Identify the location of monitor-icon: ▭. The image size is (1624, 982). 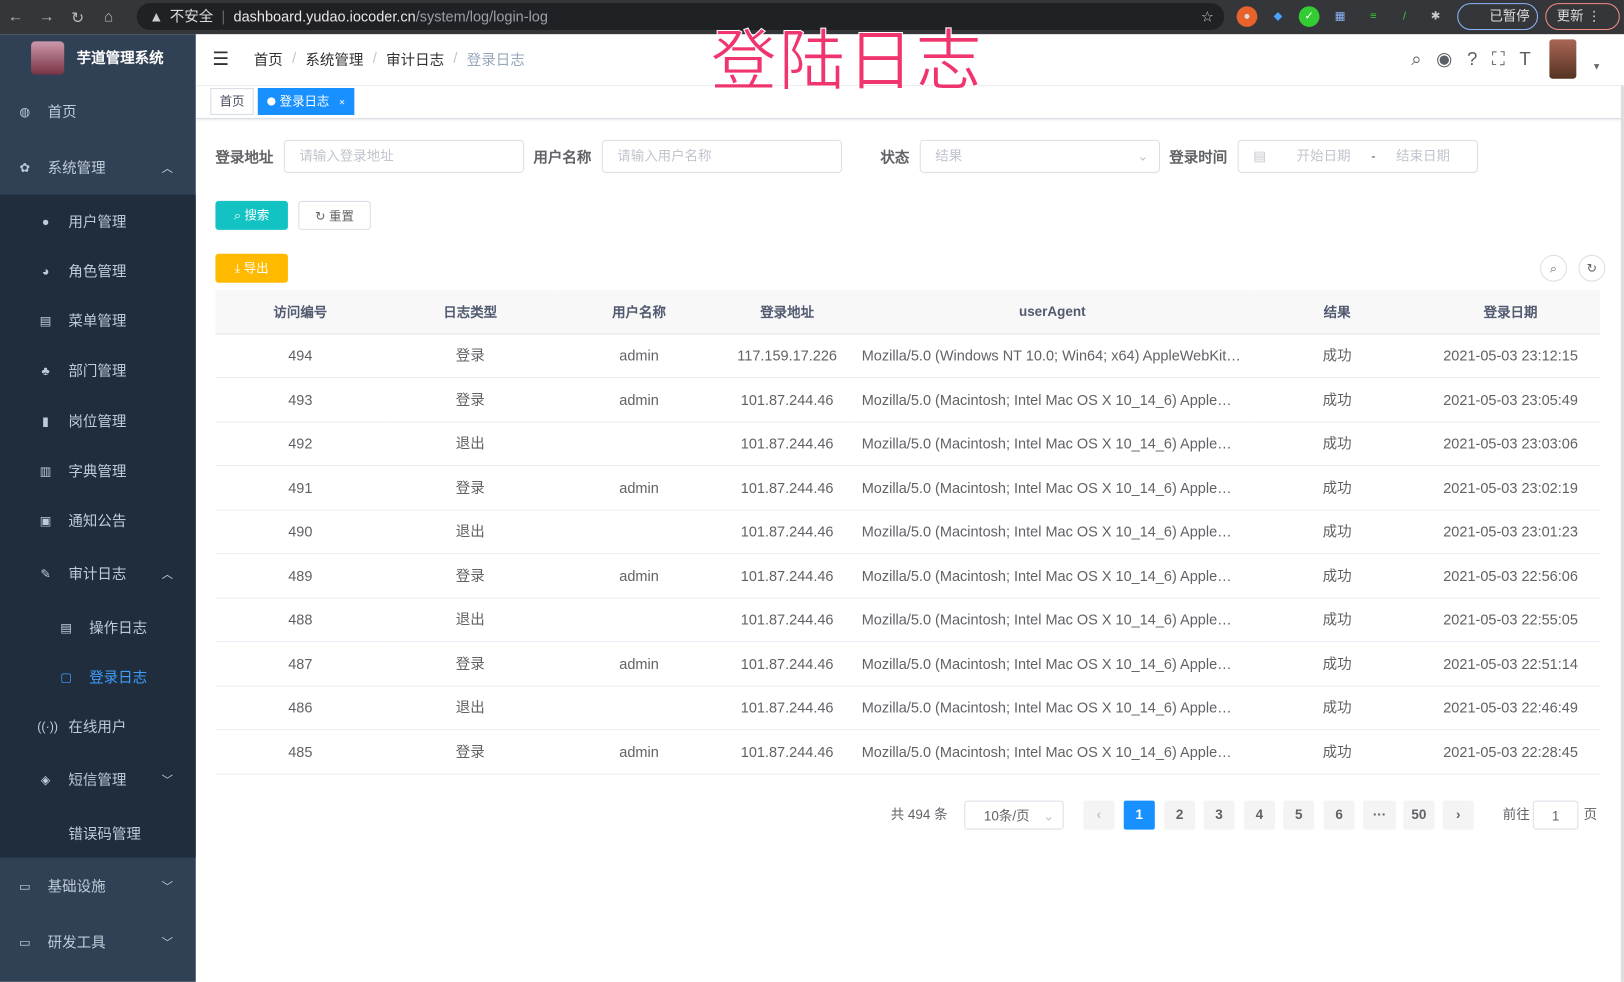
(24, 886).